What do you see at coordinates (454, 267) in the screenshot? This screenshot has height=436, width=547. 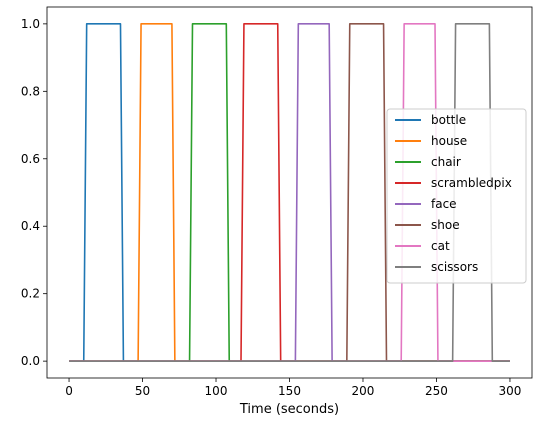 I see `legend-label: scissors` at bounding box center [454, 267].